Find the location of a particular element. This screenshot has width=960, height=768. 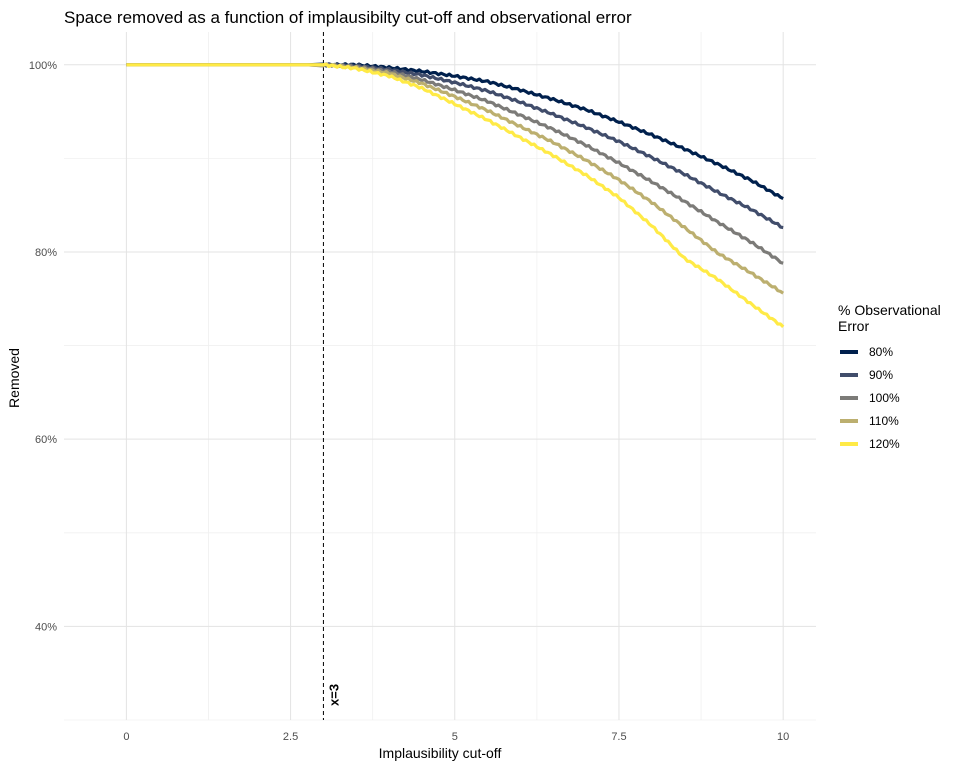

x-tick-label: 7.5 is located at coordinates (618, 737).